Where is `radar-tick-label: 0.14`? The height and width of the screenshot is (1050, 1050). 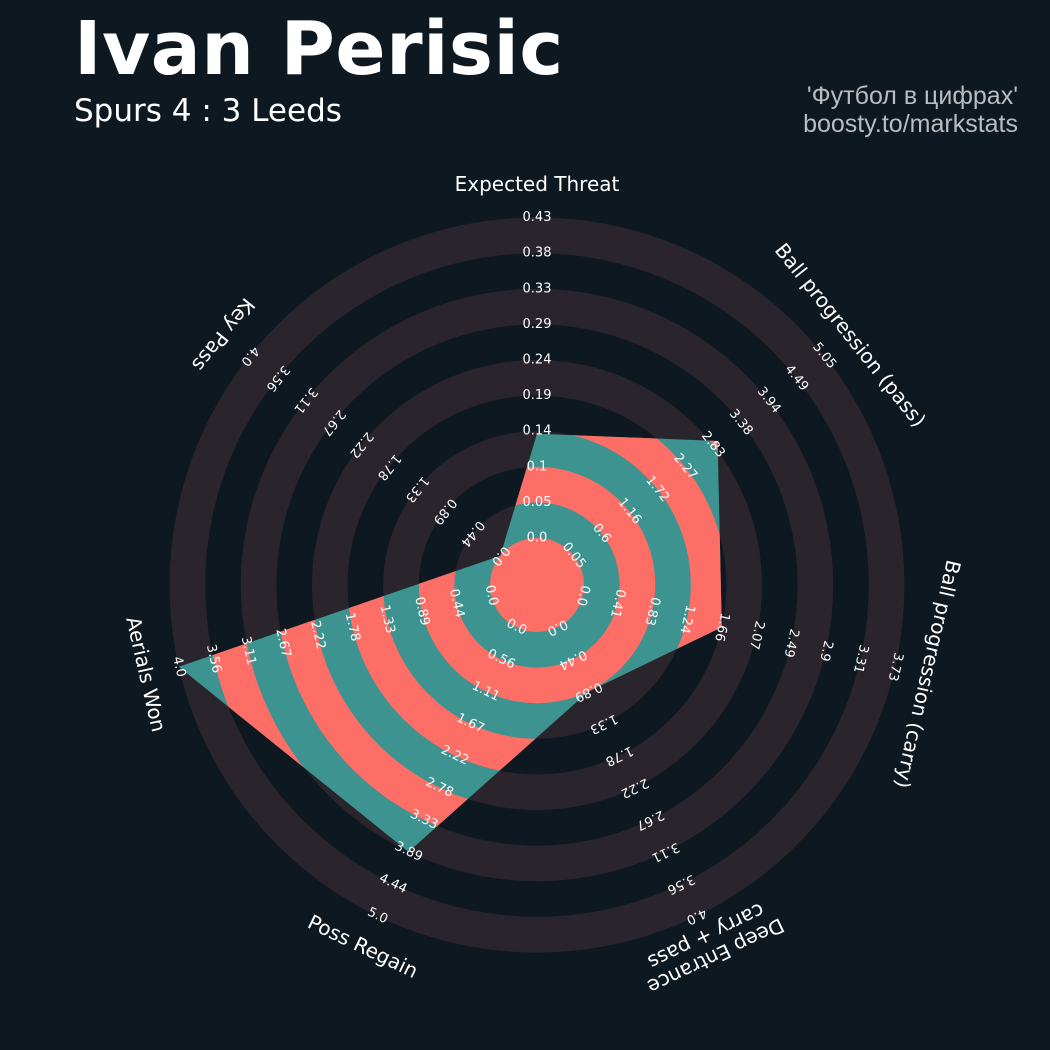
radar-tick-label: 0.14 is located at coordinates (537, 431).